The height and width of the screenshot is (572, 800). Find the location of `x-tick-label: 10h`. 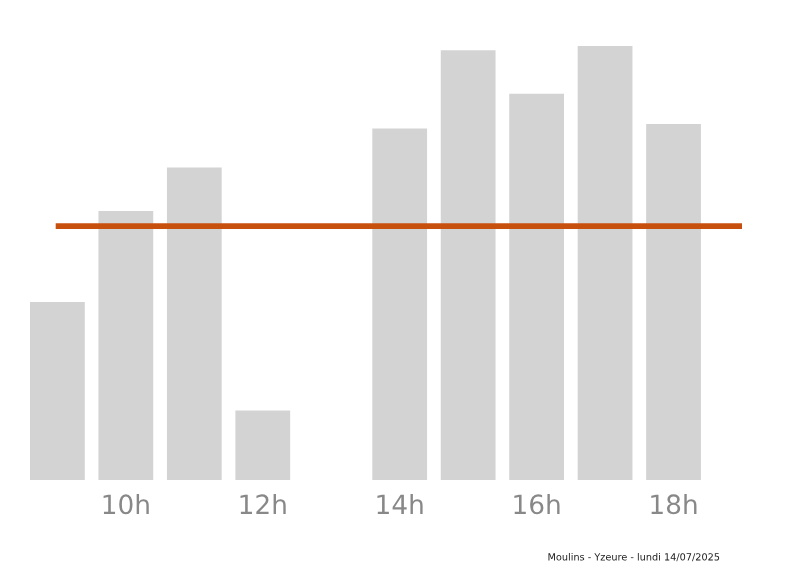

x-tick-label: 10h is located at coordinates (126, 504).